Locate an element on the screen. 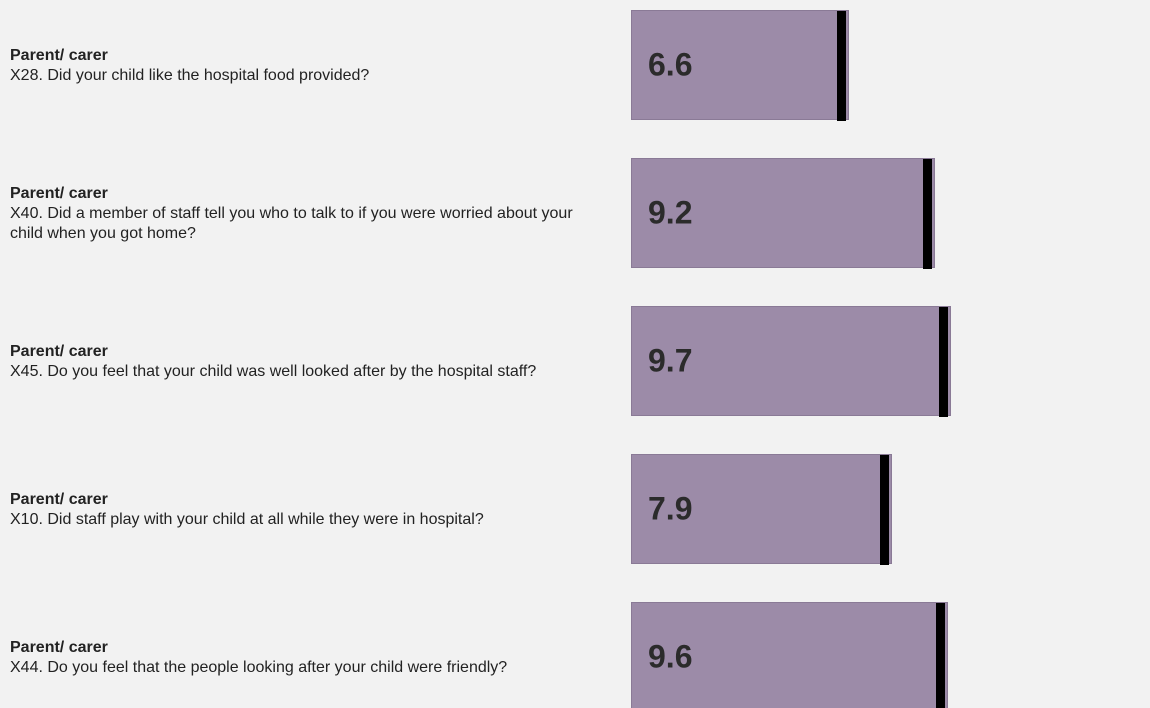 This screenshot has height=708, width=1150. bar: 9.6 is located at coordinates (789, 655).